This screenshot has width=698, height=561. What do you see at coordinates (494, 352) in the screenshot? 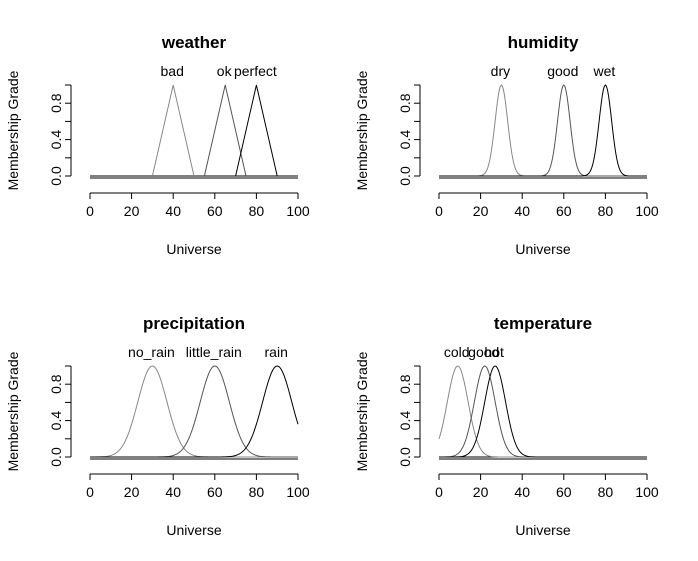
I see `set-label-hot: hot` at bounding box center [494, 352].